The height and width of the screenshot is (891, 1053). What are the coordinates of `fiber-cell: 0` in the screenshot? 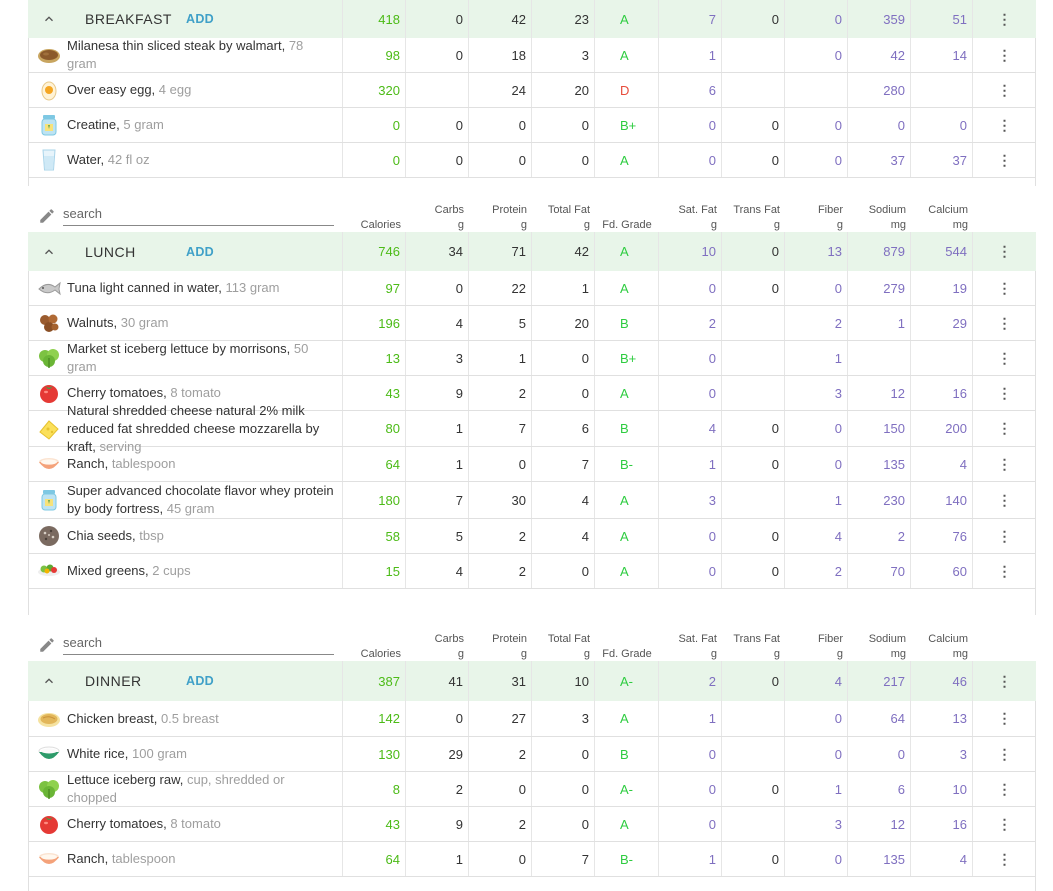 It's located at (816, 55).